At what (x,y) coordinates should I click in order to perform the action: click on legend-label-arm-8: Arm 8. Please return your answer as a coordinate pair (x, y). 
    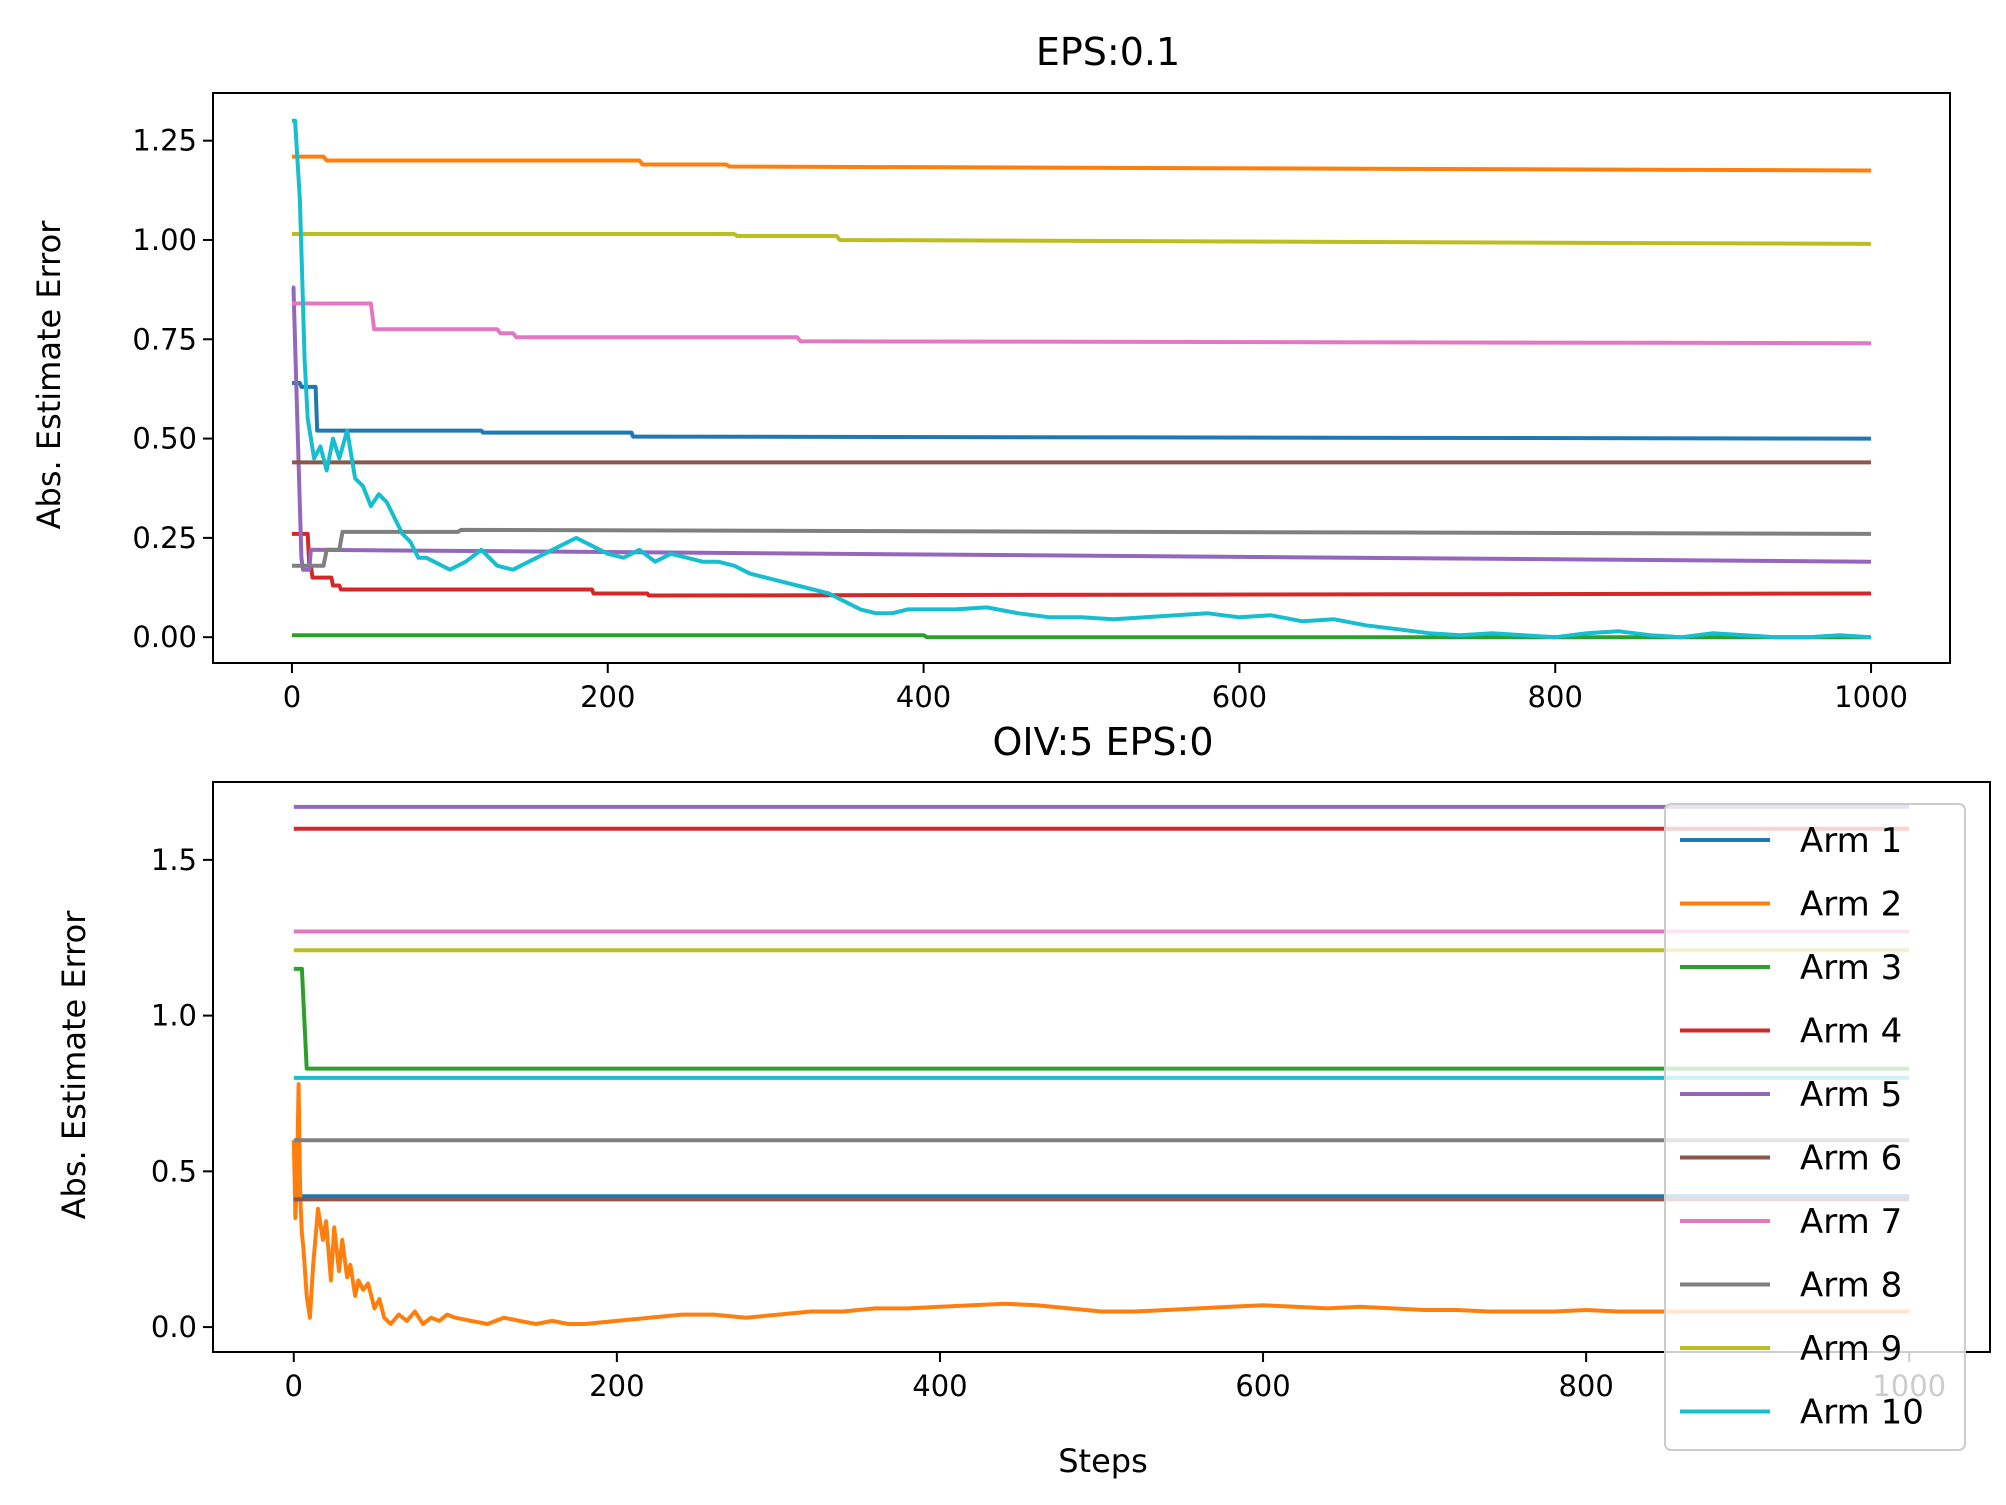
    Looking at the image, I should click on (1851, 1286).